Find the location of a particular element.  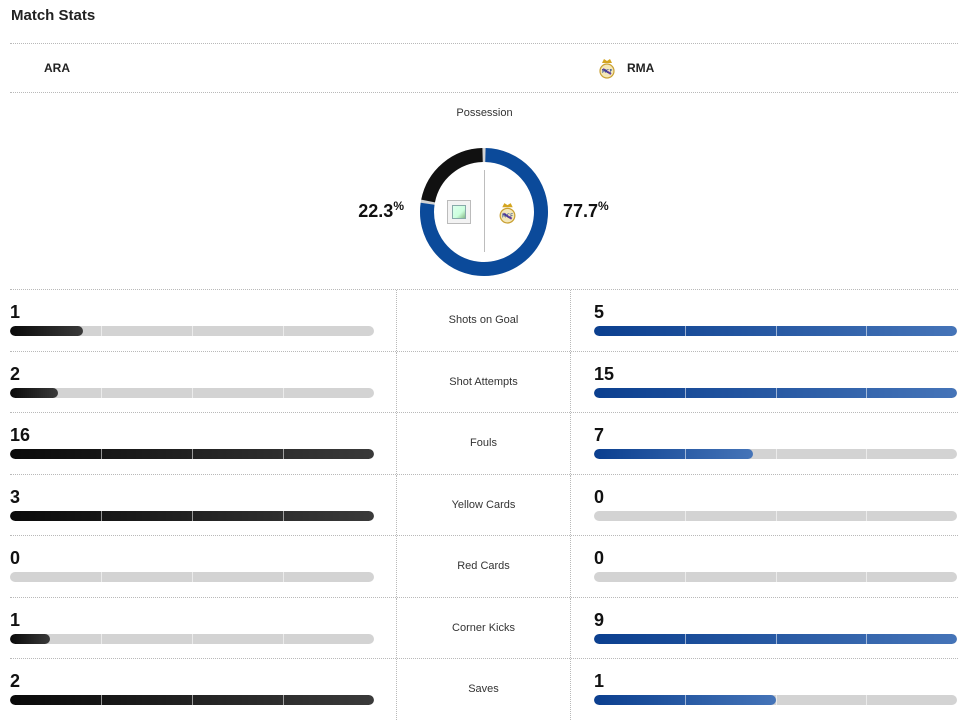

stat-away-value: 9 is located at coordinates (599, 619).